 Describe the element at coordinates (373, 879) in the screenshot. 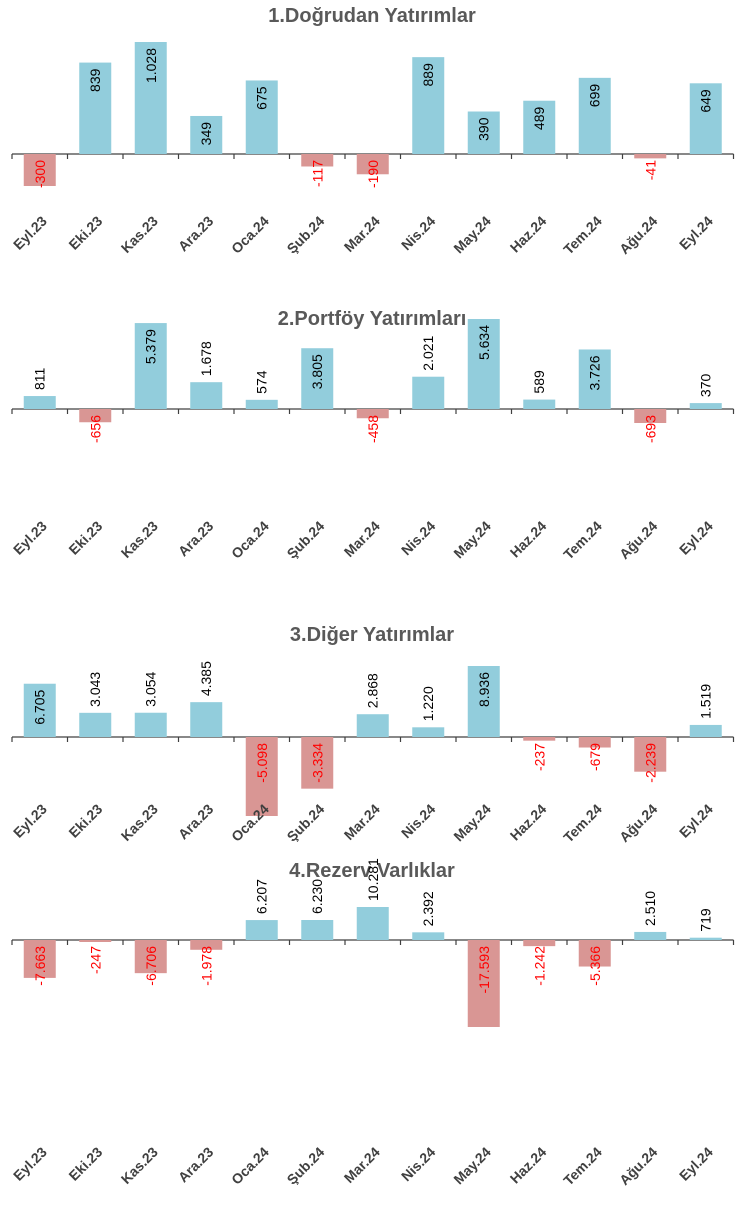

I see `data-label: 10.281` at that location.